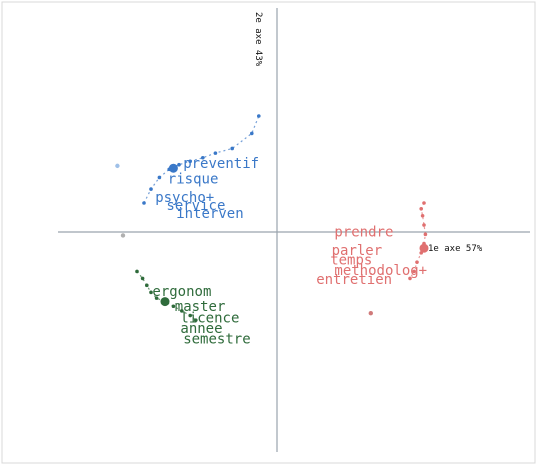 This screenshot has height=465, width=537. I want to click on term-label: interven, so click(209, 214).